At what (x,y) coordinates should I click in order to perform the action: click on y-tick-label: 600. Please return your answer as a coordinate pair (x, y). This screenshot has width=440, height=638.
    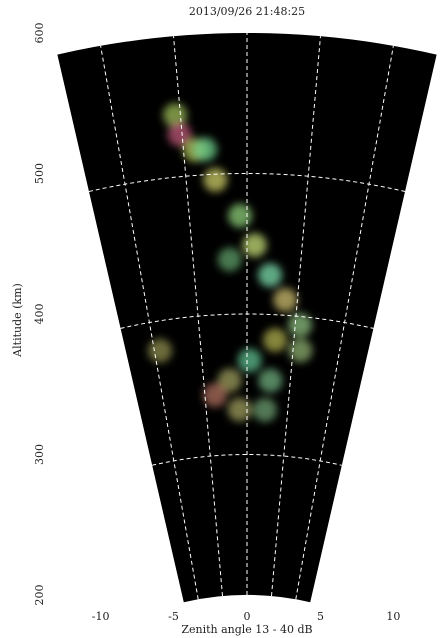
    Looking at the image, I should click on (39, 33).